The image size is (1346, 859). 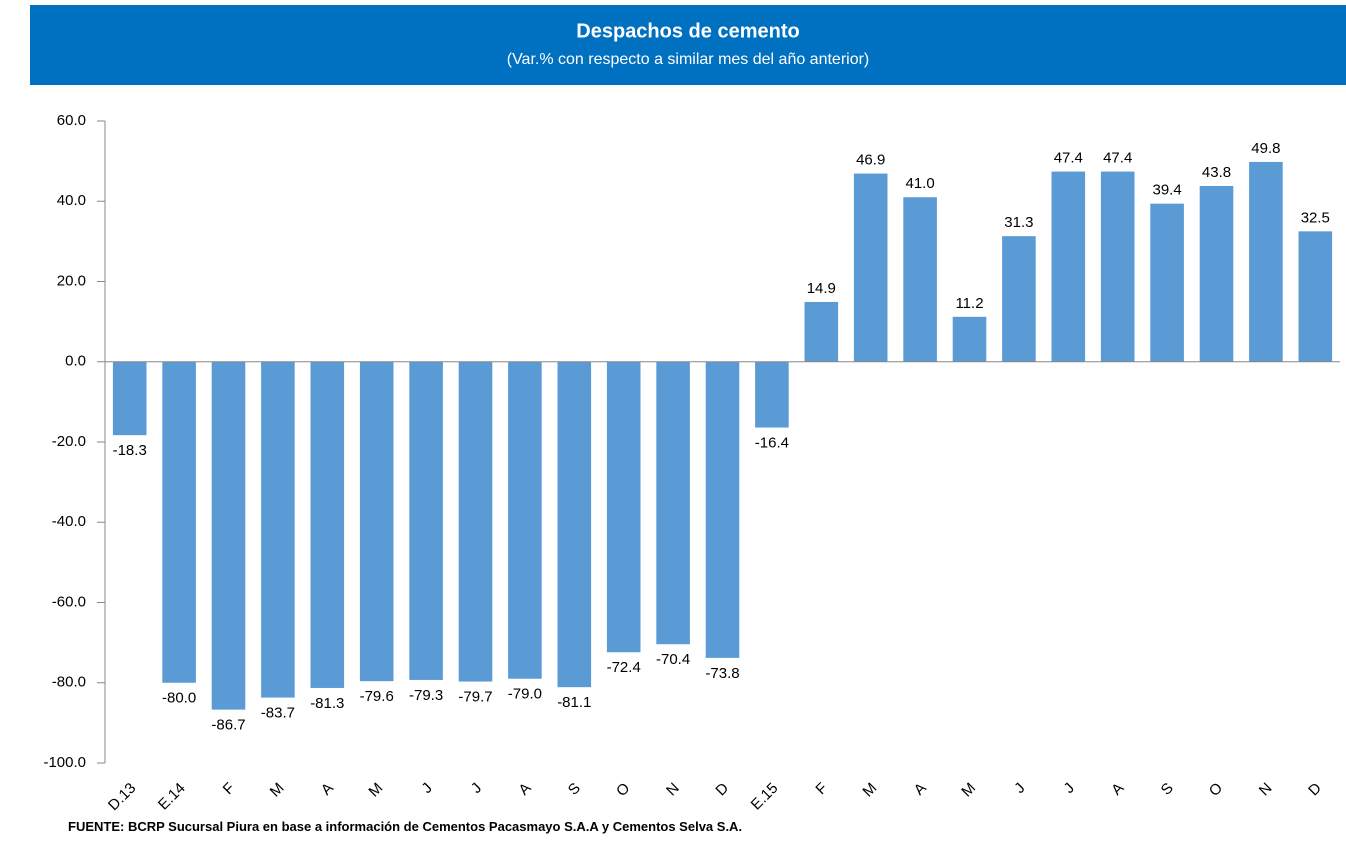 What do you see at coordinates (772, 443) in the screenshot?
I see `value-label: -16.4` at bounding box center [772, 443].